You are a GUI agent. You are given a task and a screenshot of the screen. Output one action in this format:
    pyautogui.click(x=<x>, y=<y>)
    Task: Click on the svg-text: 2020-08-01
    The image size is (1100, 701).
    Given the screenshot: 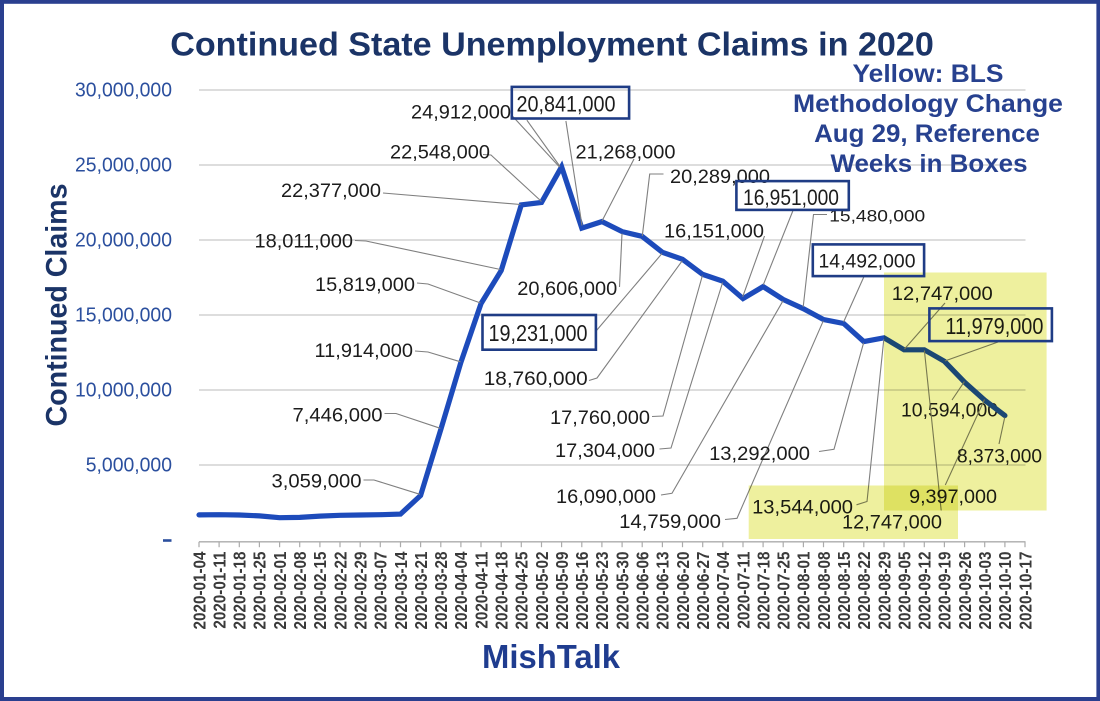 What is the action you would take?
    pyautogui.click(x=804, y=591)
    